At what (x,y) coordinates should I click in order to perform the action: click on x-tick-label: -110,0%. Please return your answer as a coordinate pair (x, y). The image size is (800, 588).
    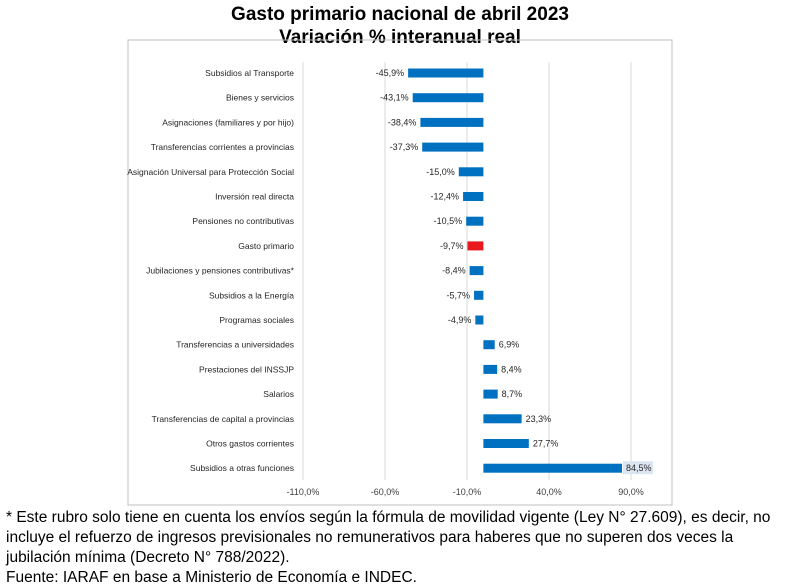
    Looking at the image, I should click on (303, 492).